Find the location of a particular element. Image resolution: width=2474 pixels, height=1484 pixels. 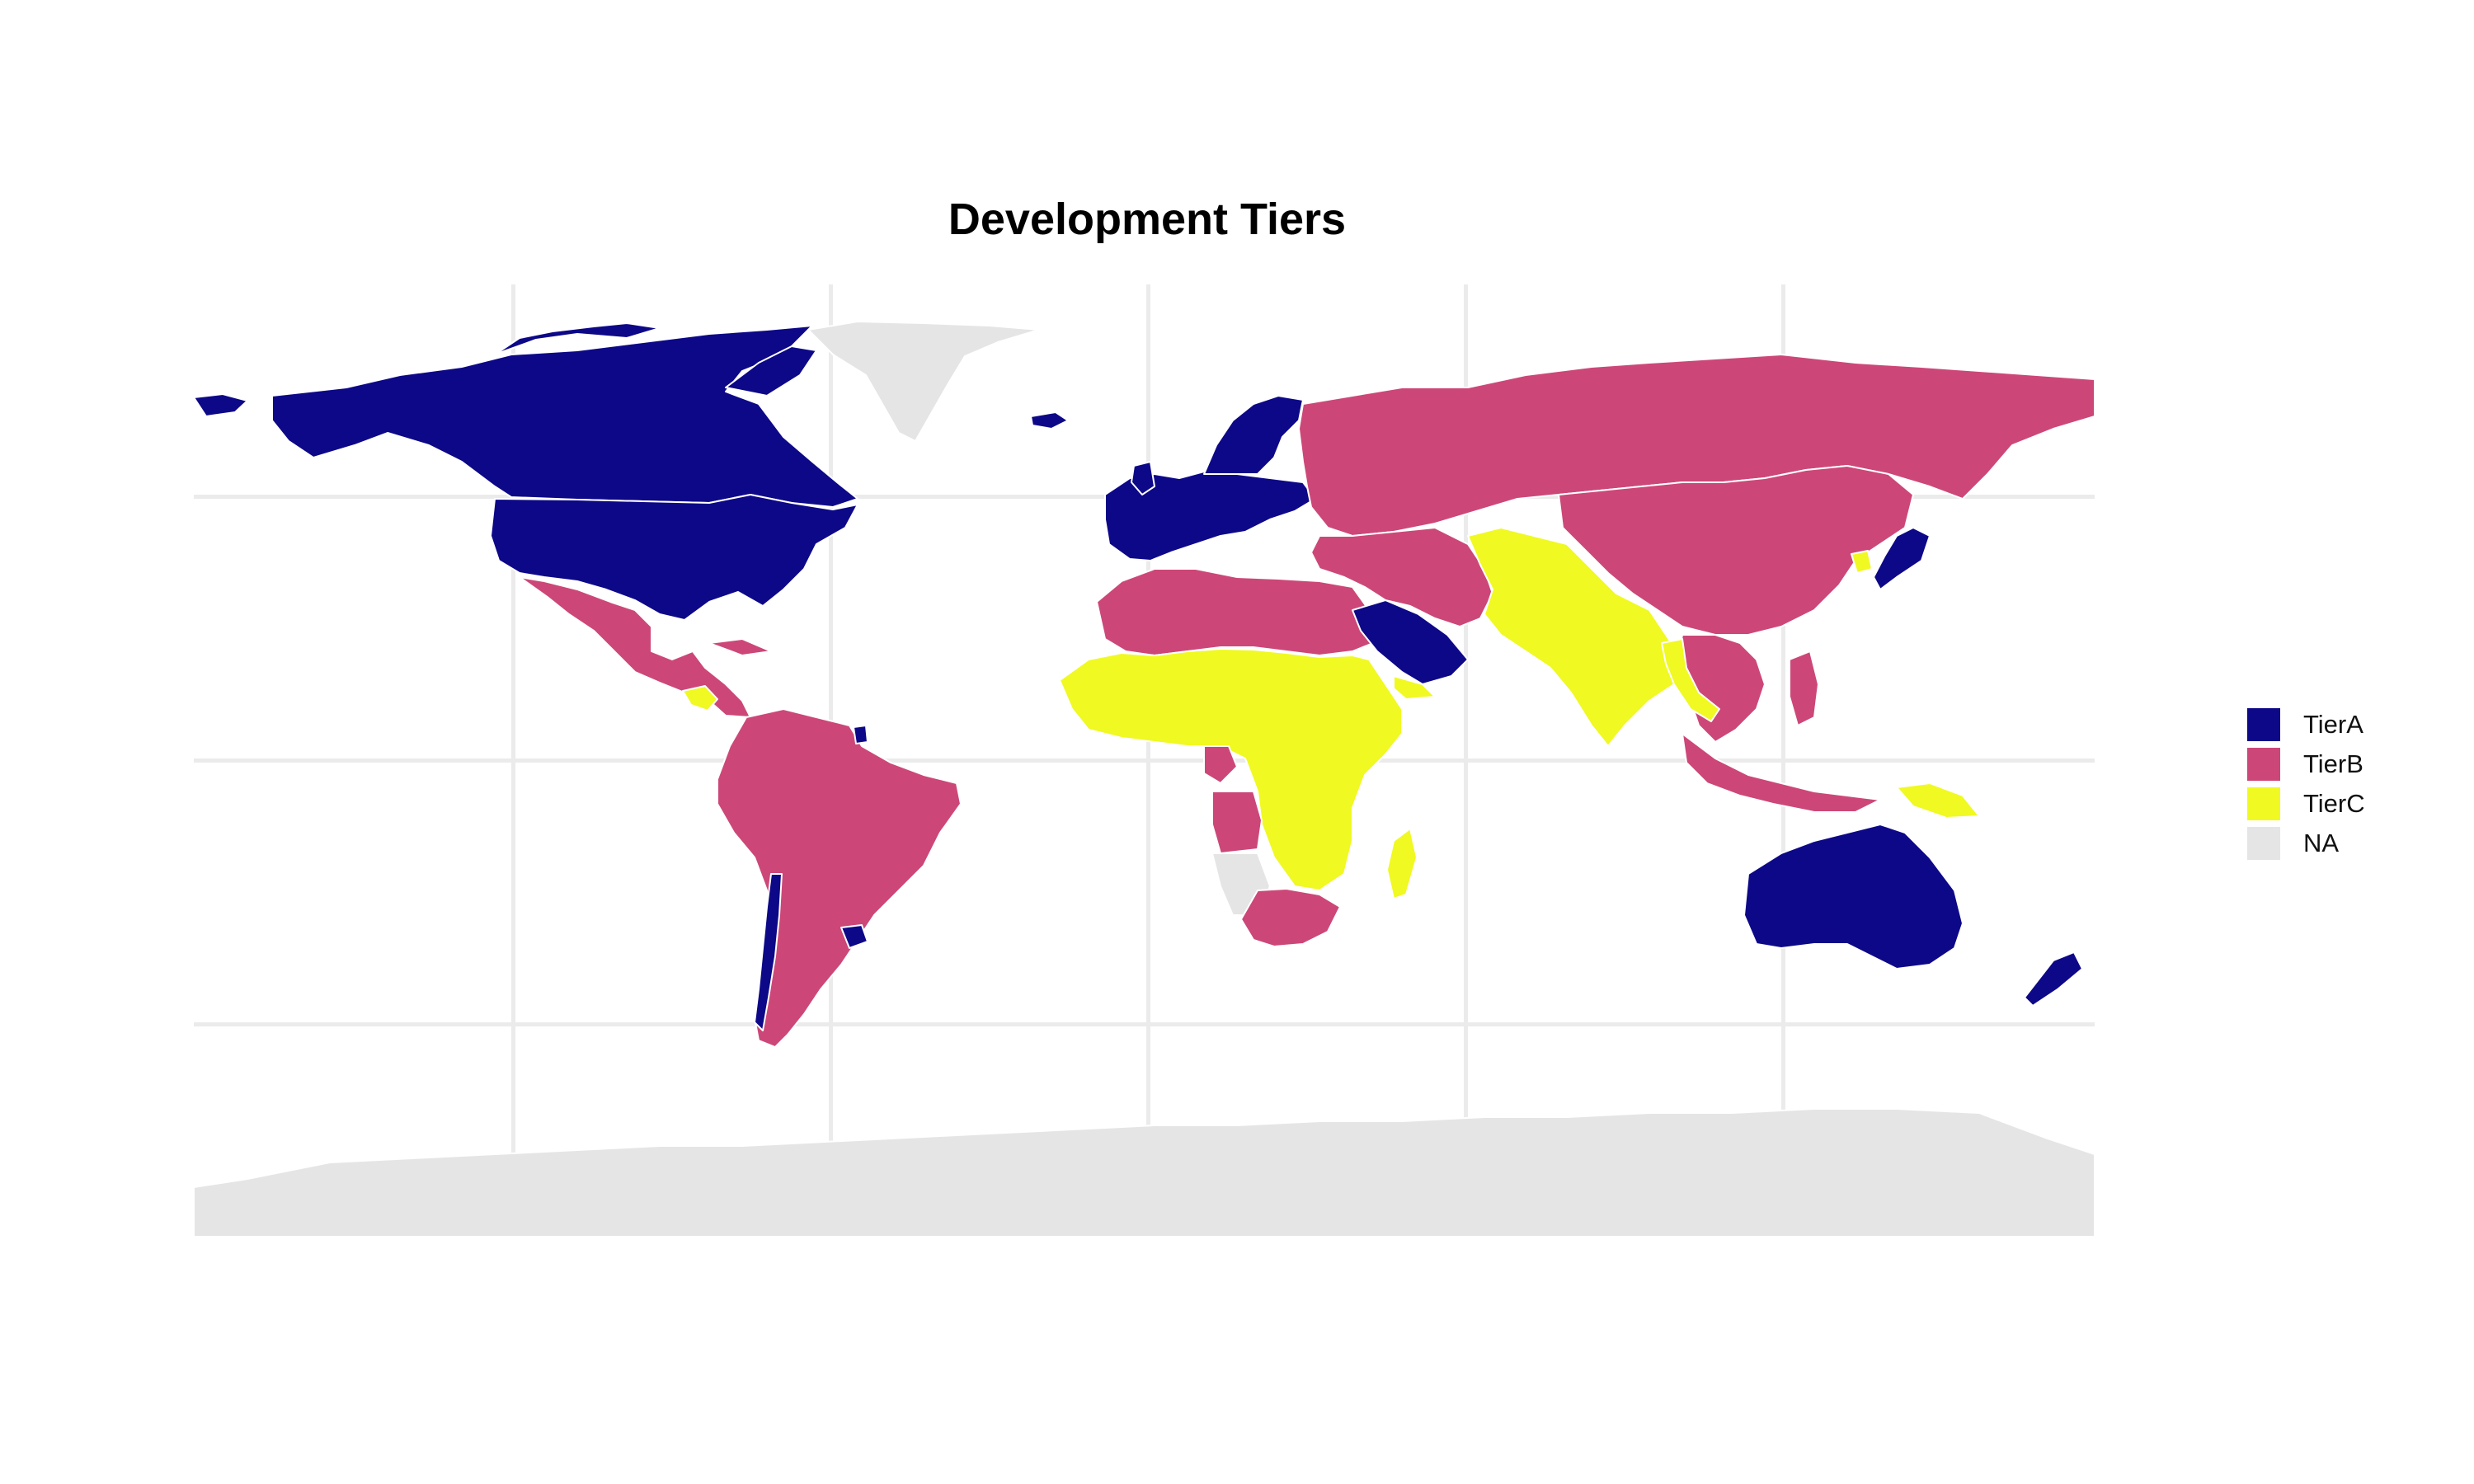

region-uk is located at coordinates (1143, 478).